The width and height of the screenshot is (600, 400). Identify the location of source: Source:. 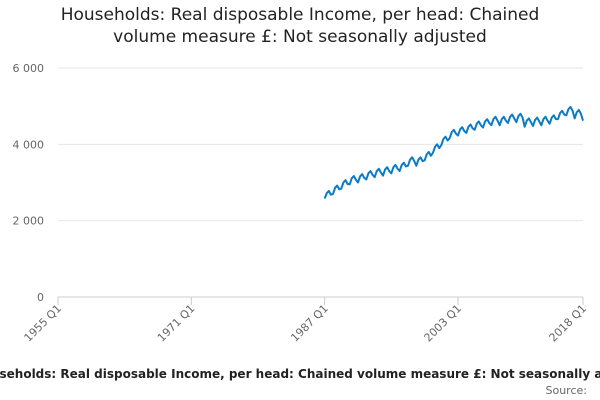
(567, 390).